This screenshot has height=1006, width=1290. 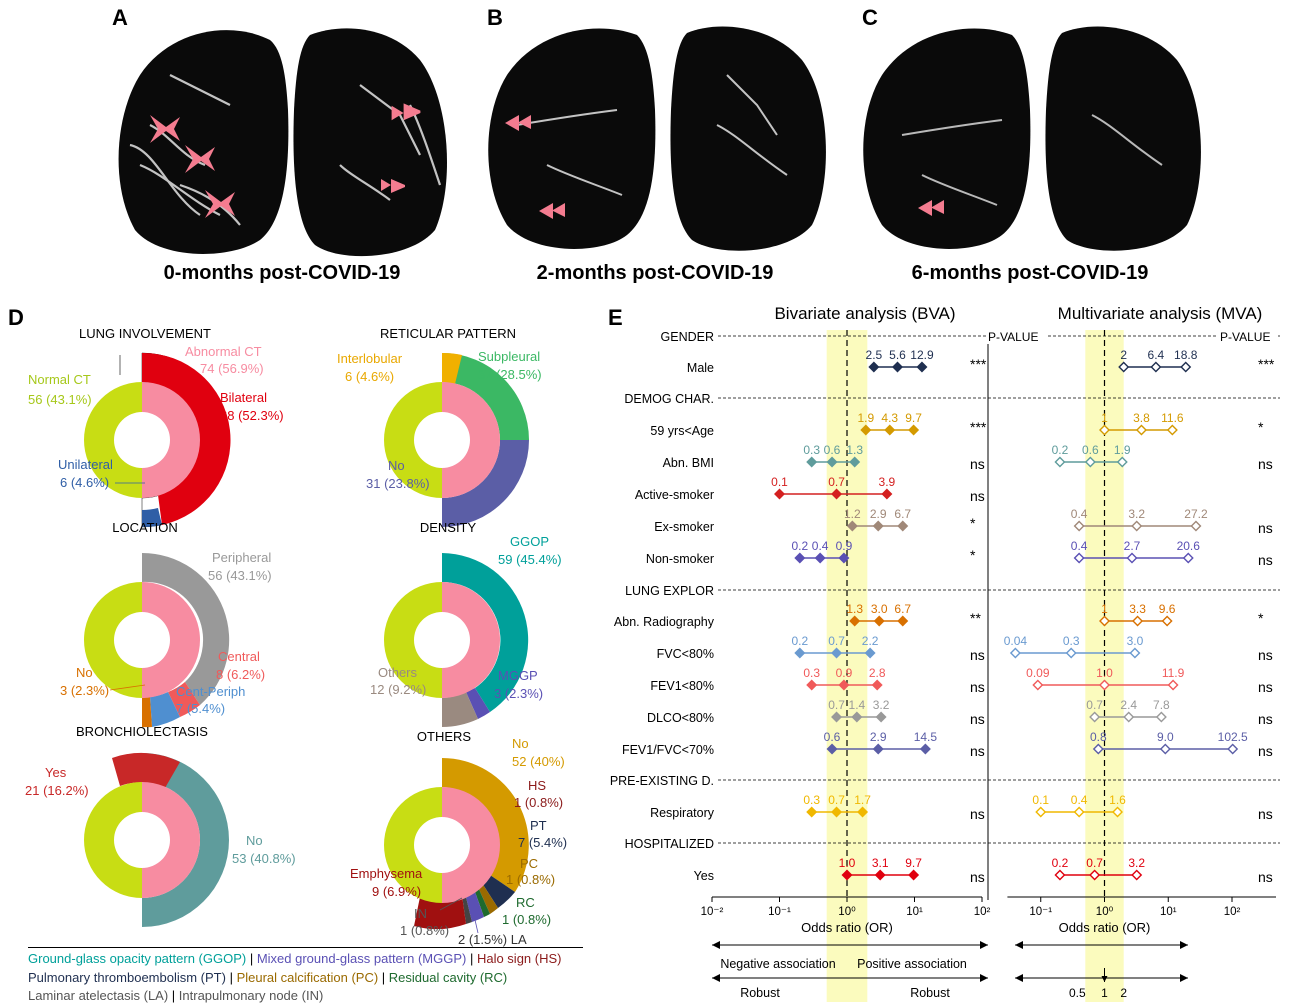 What do you see at coordinates (85, 464) in the screenshot?
I see `donut-label: Unilateral` at bounding box center [85, 464].